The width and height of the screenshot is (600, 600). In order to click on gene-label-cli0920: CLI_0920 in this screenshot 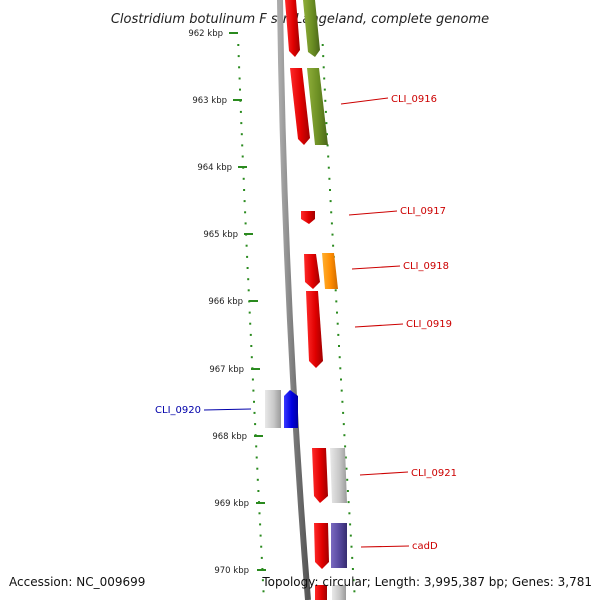, I will do `click(178, 410)`.